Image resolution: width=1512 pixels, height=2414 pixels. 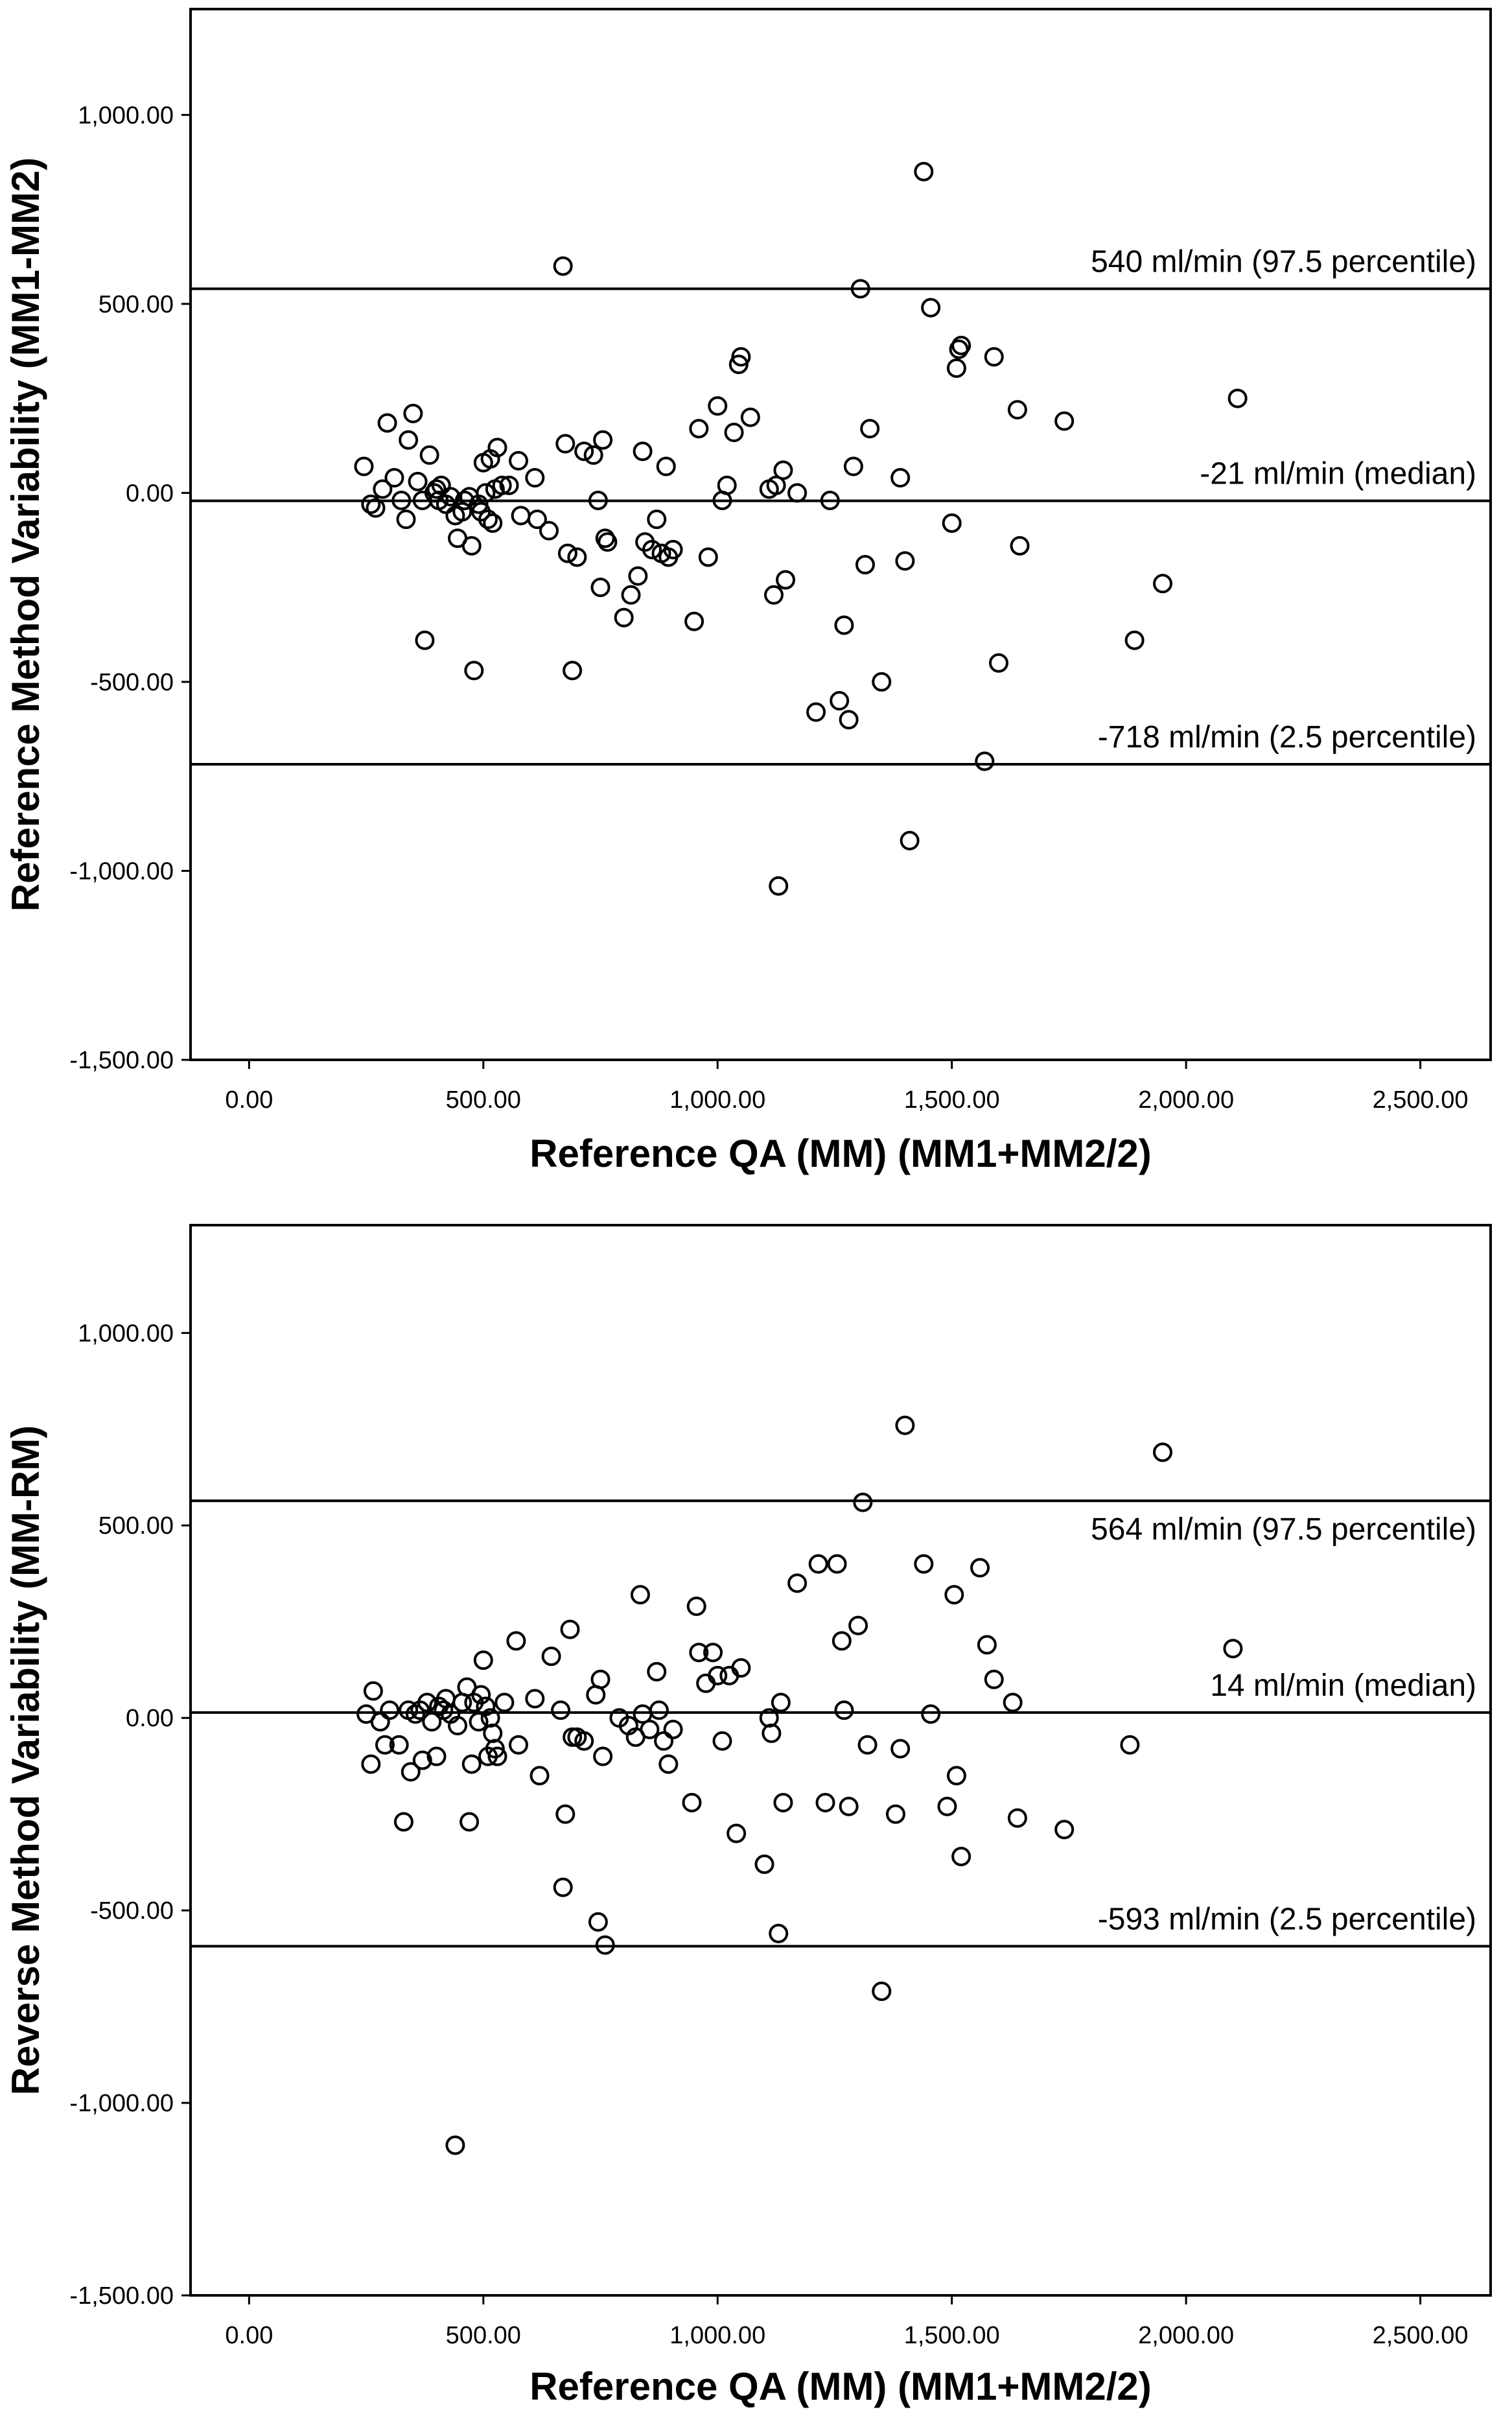 What do you see at coordinates (150, 493) in the screenshot?
I see `y-tick-label: 0.00` at bounding box center [150, 493].